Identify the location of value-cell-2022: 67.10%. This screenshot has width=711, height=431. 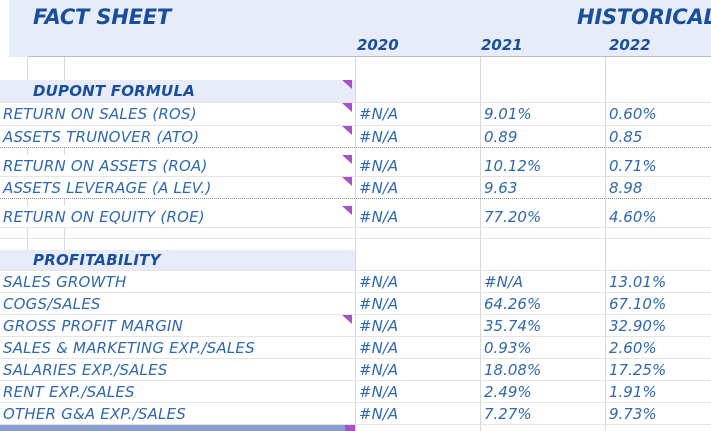
(658, 303).